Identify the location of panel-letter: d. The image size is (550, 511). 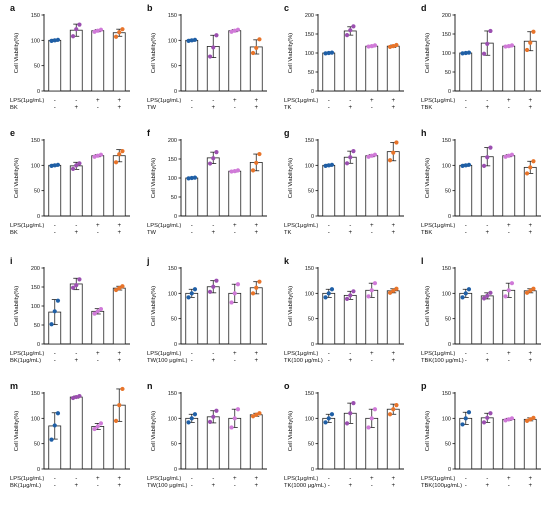
(424, 8).